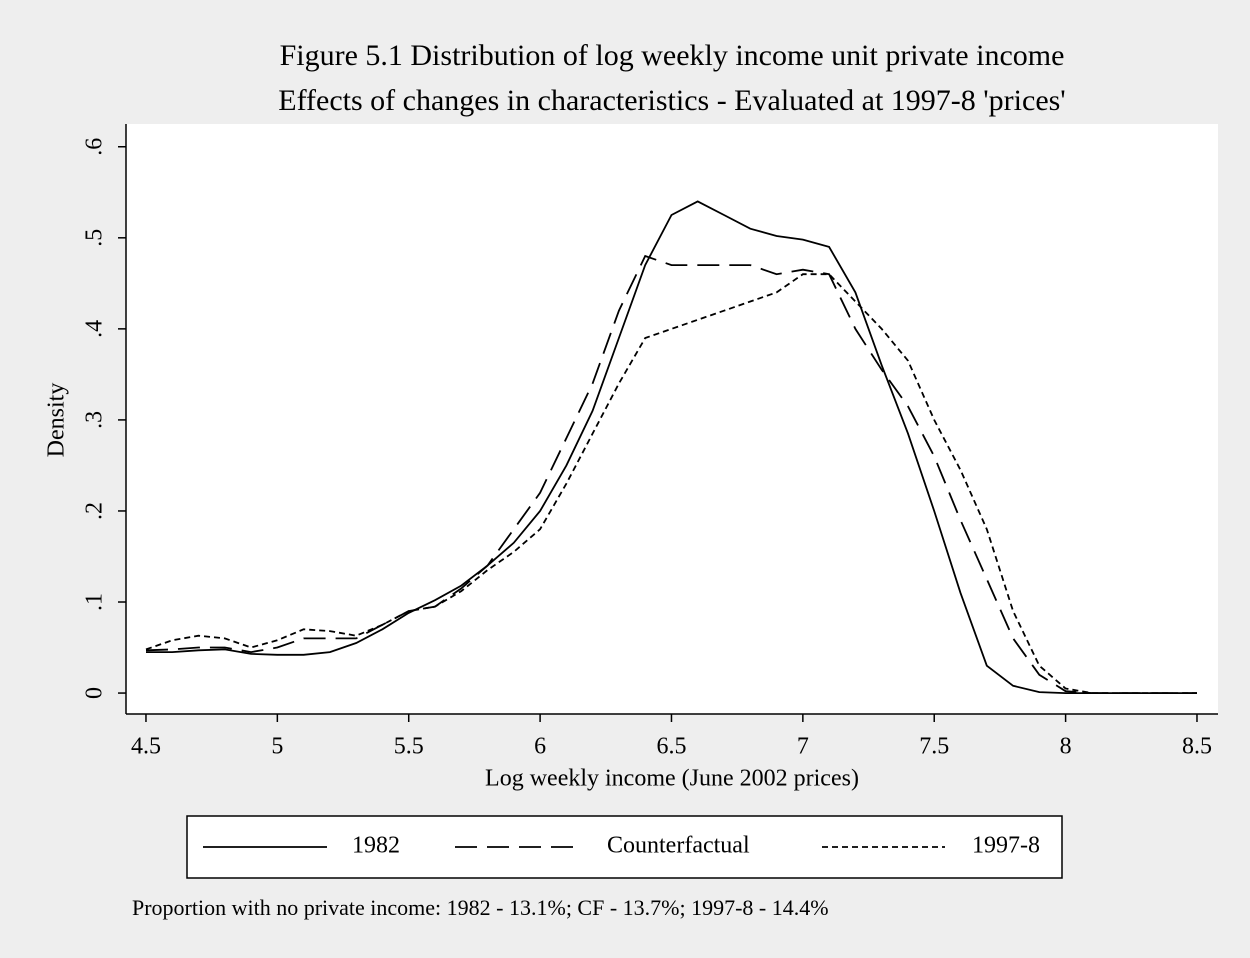 The height and width of the screenshot is (958, 1250). Describe the element at coordinates (376, 846) in the screenshot. I see `legend-label: 1982` at that location.